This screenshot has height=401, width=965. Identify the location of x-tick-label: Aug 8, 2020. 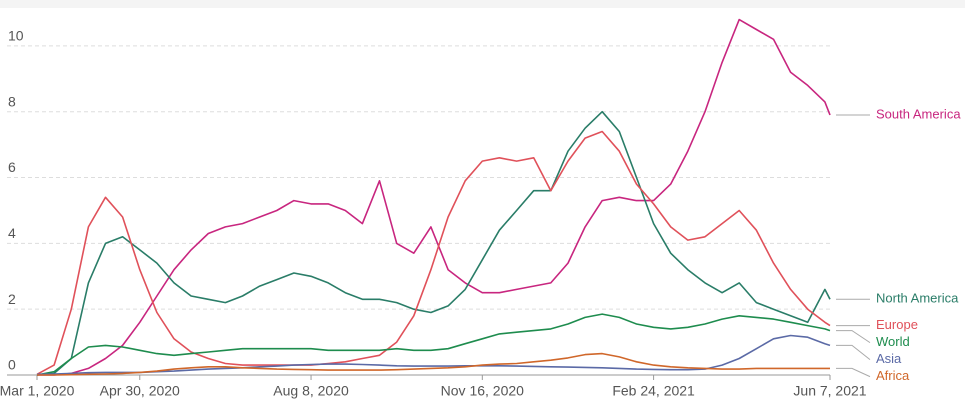
(311, 391).